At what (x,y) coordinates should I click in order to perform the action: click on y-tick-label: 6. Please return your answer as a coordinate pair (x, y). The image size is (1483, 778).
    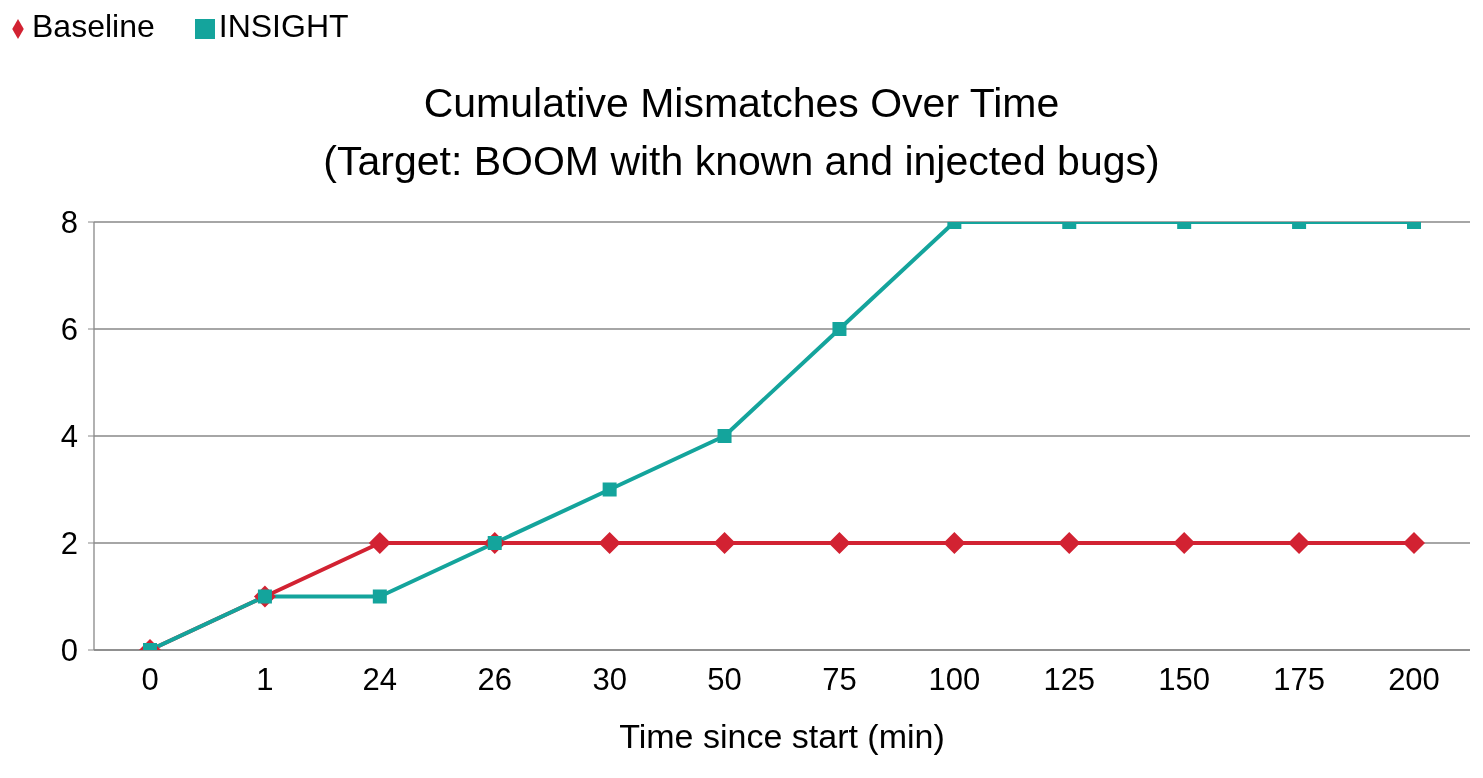
    Looking at the image, I should click on (69, 330).